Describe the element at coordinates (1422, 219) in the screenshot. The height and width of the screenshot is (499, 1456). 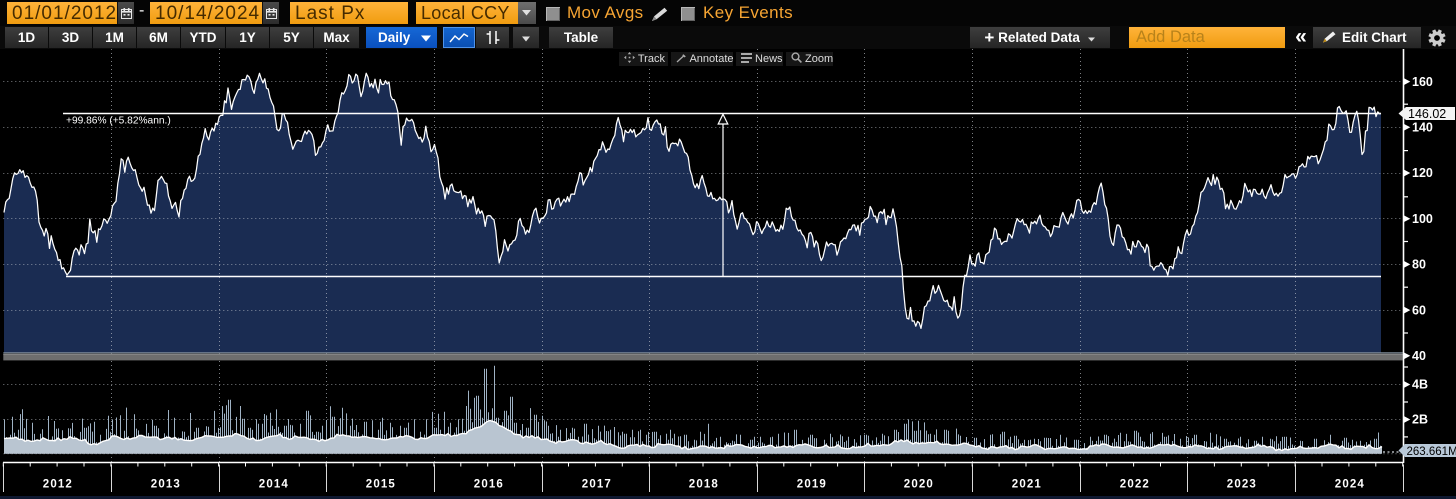
I see `svg-text: 100` at that location.